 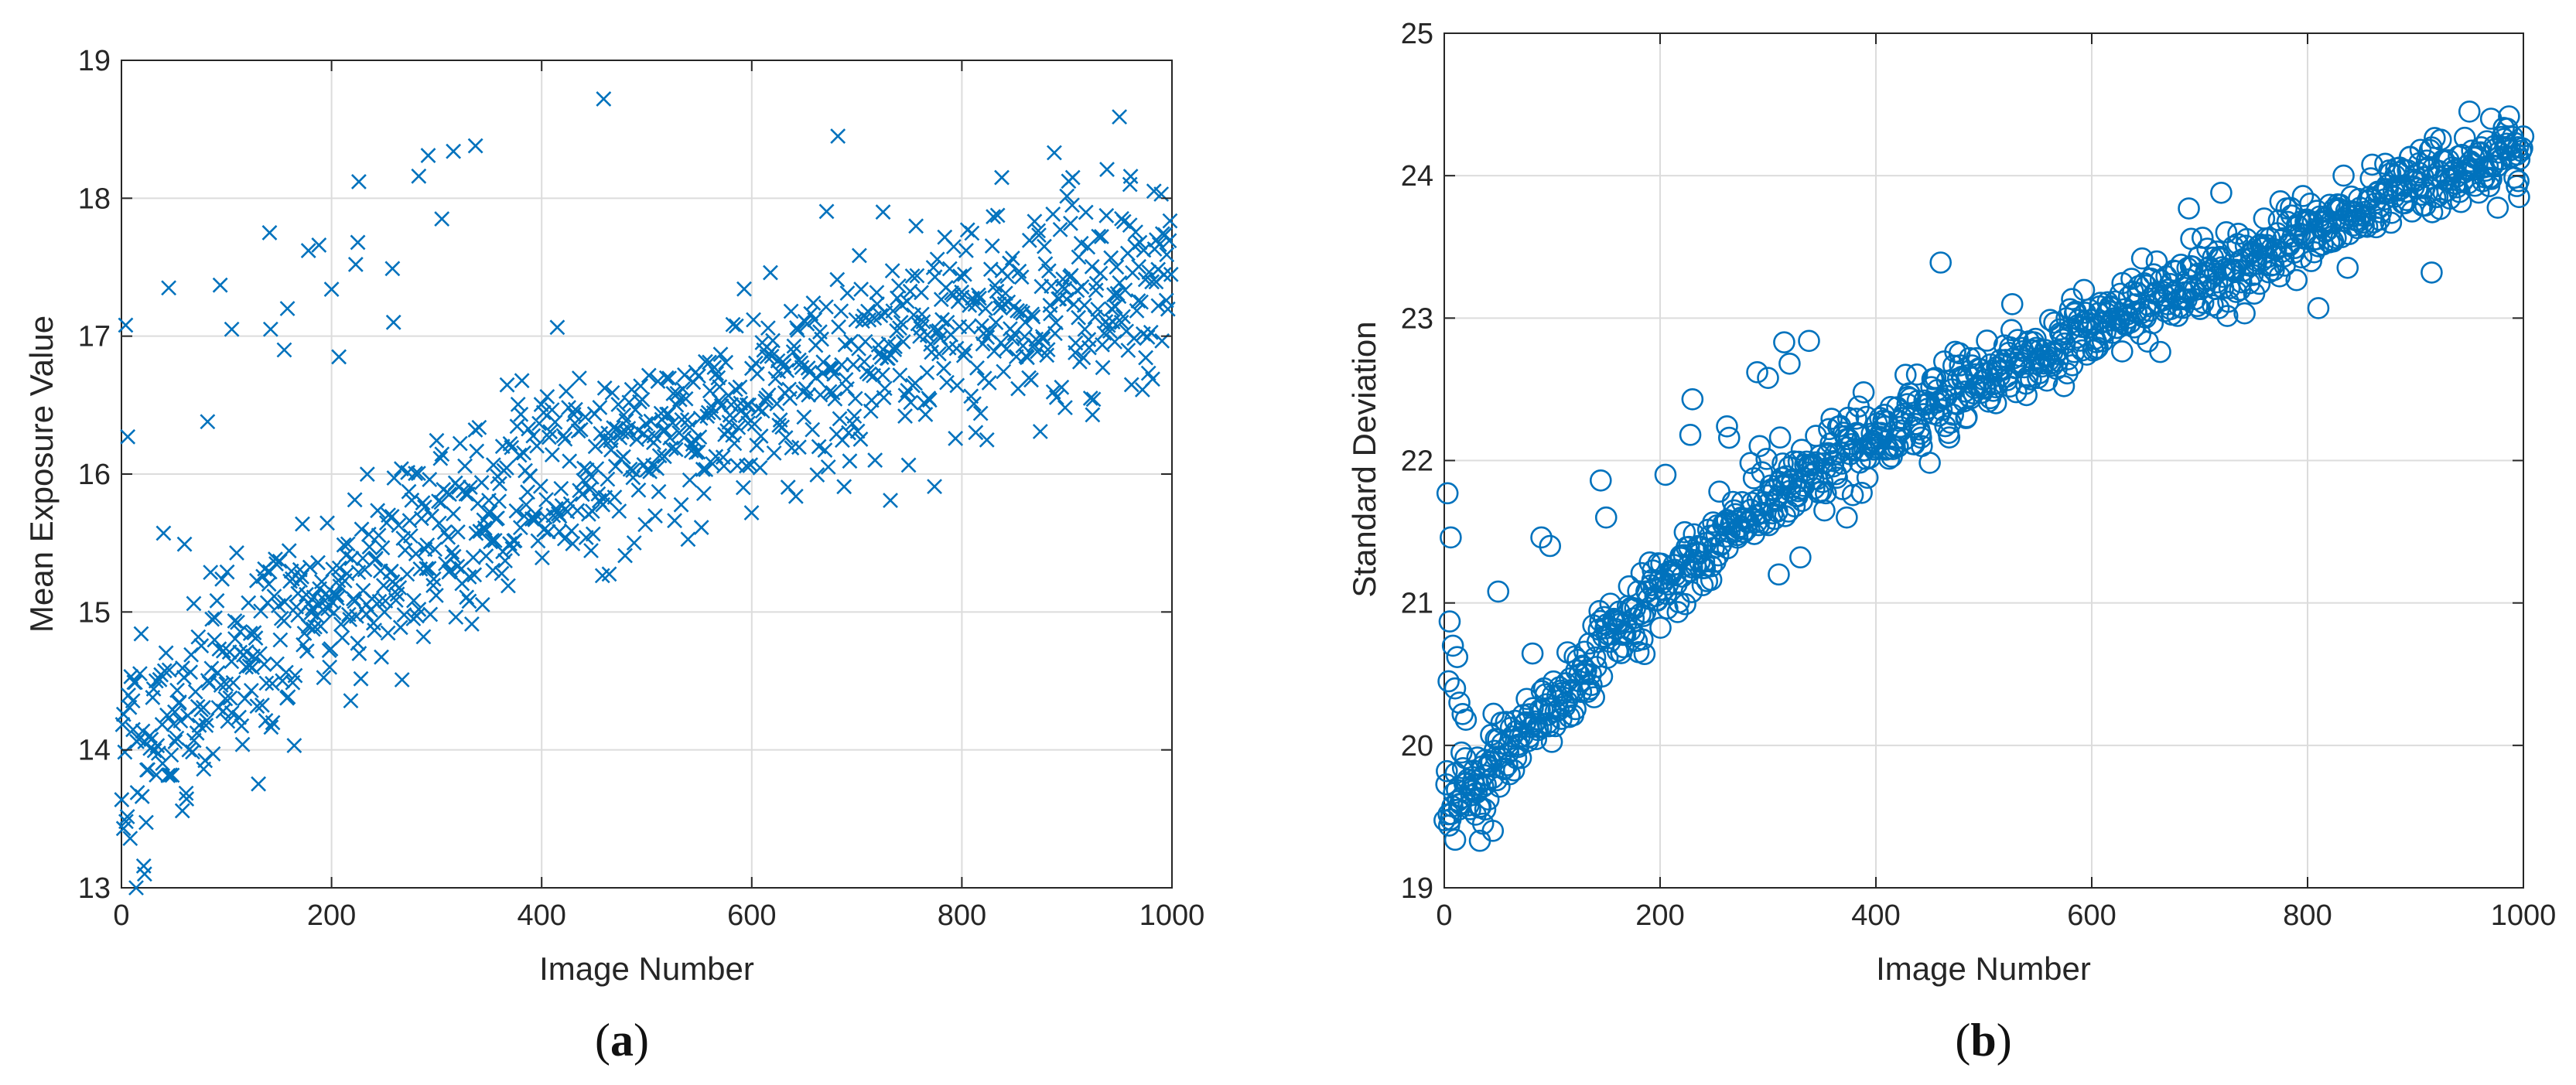 What do you see at coordinates (41, 474) in the screenshot?
I see `panel-a-y-axis-label: Mean Exposure Value` at bounding box center [41, 474].